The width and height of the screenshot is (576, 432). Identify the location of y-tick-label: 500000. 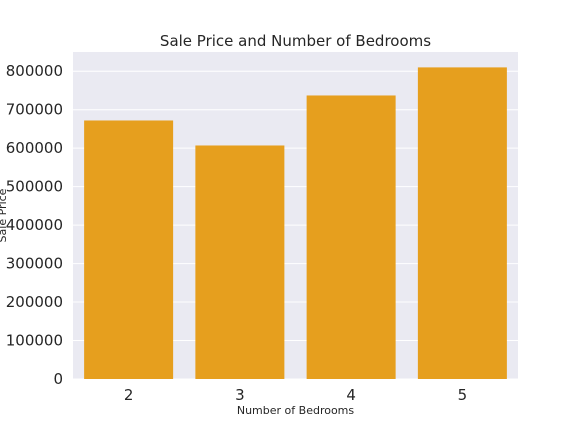
(34, 187).